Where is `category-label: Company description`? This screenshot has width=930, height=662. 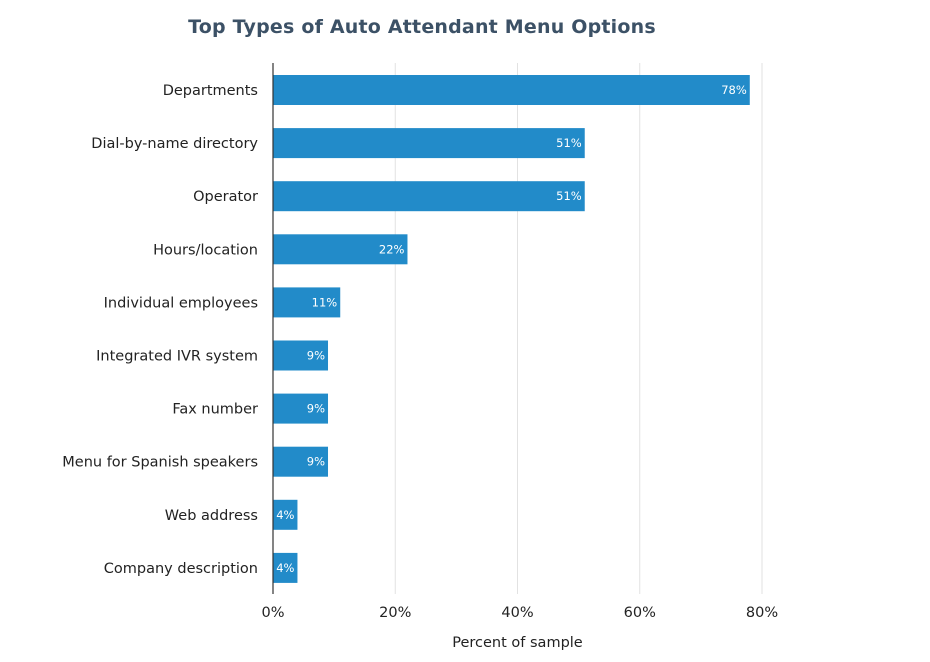 category-label: Company description is located at coordinates (181, 569).